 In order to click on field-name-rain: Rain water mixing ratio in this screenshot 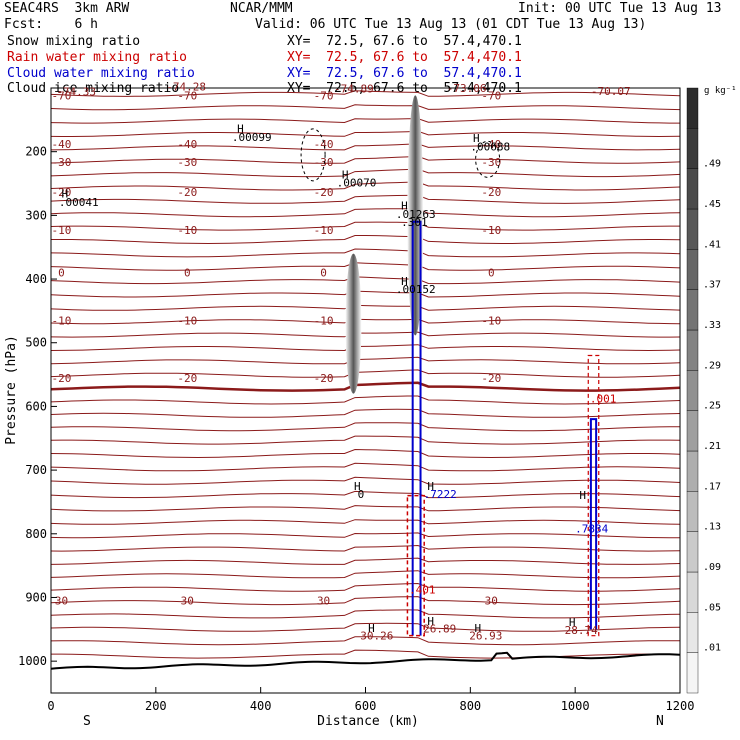, I will do `click(97, 57)`.